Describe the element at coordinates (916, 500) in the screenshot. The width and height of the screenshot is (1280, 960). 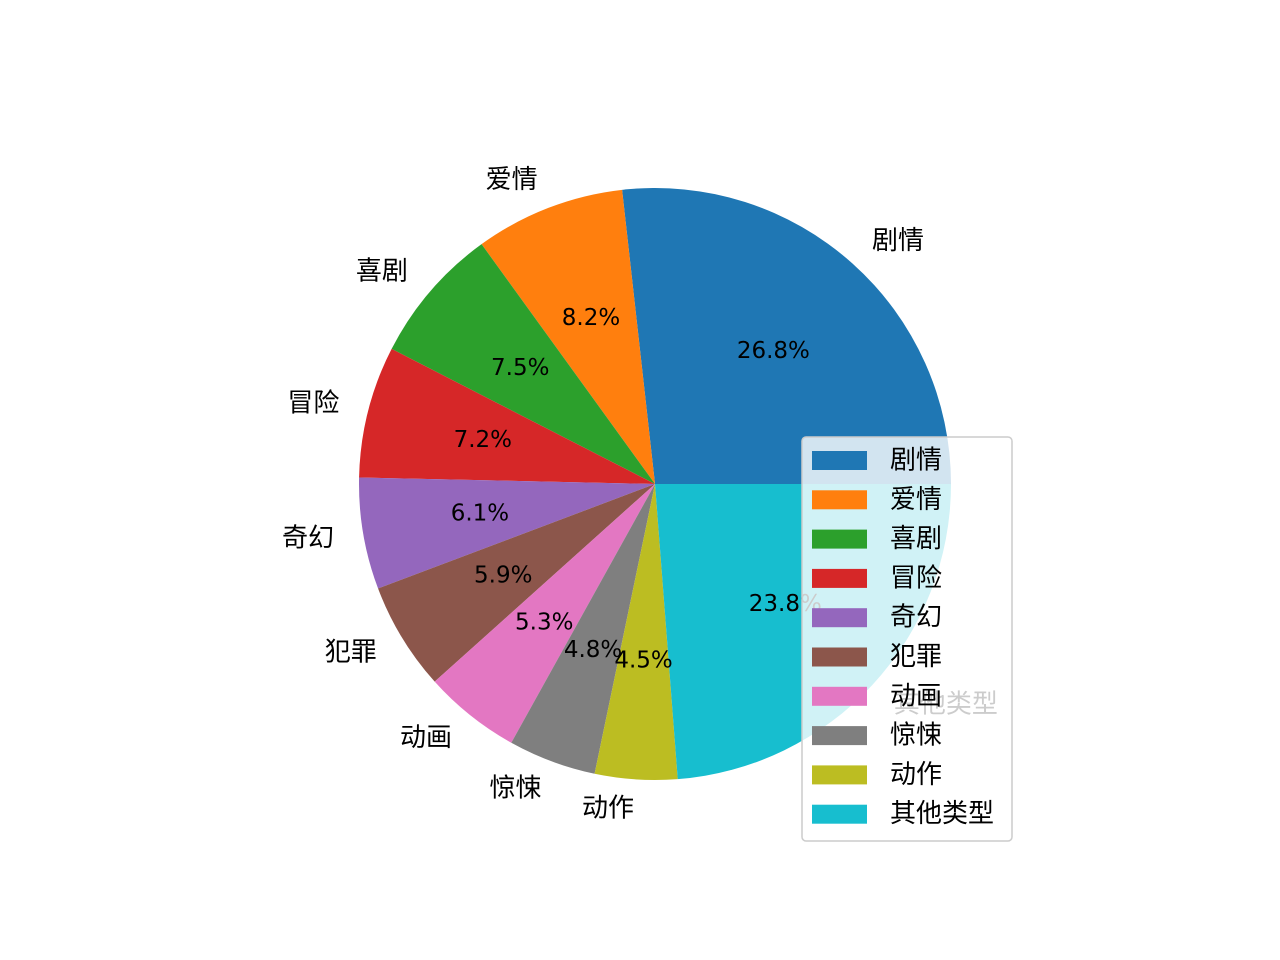
I see `legend-label-2: 爱情` at that location.